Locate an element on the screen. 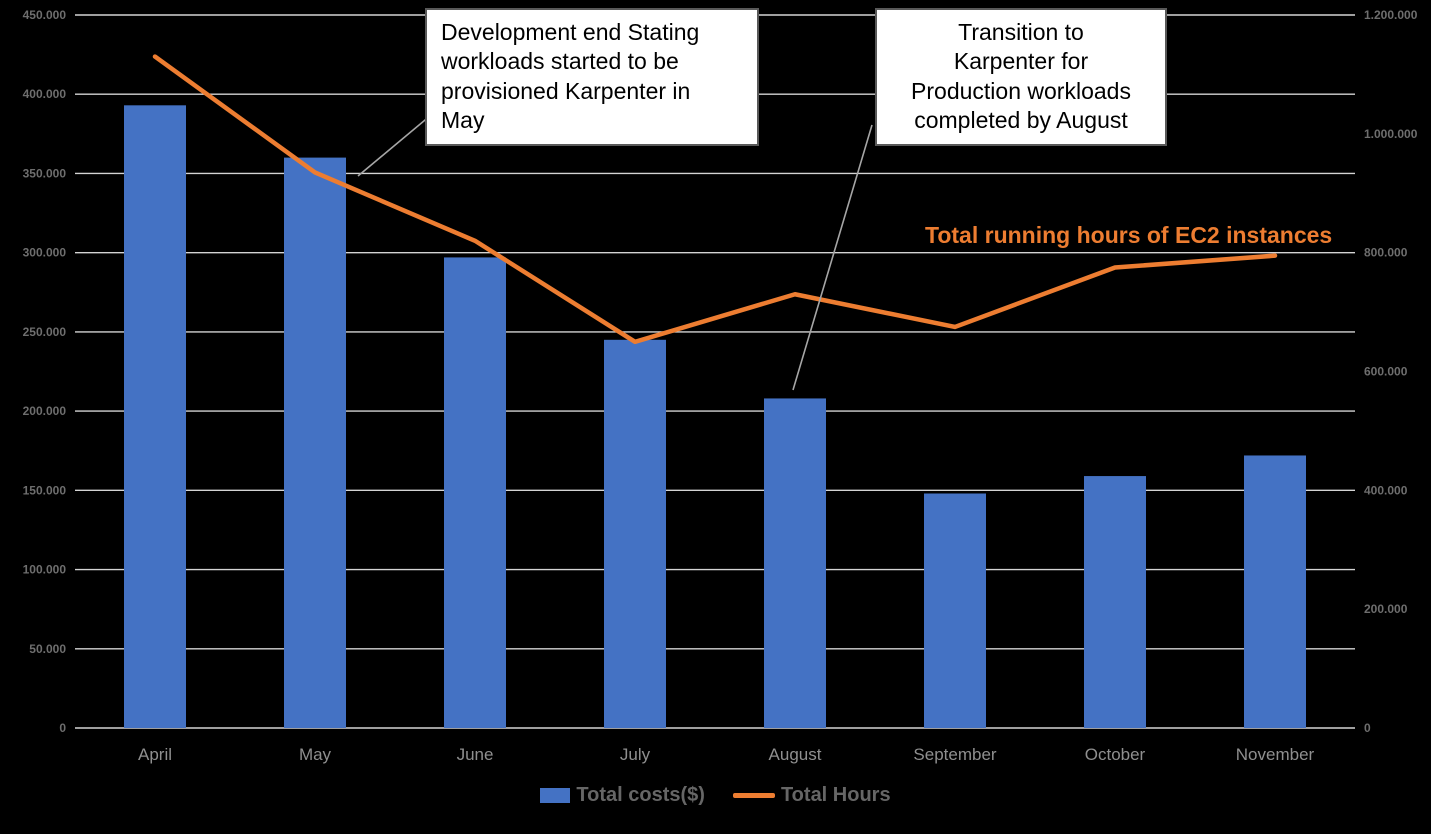  left-axis-tick-label: 400.000 is located at coordinates (45, 94).